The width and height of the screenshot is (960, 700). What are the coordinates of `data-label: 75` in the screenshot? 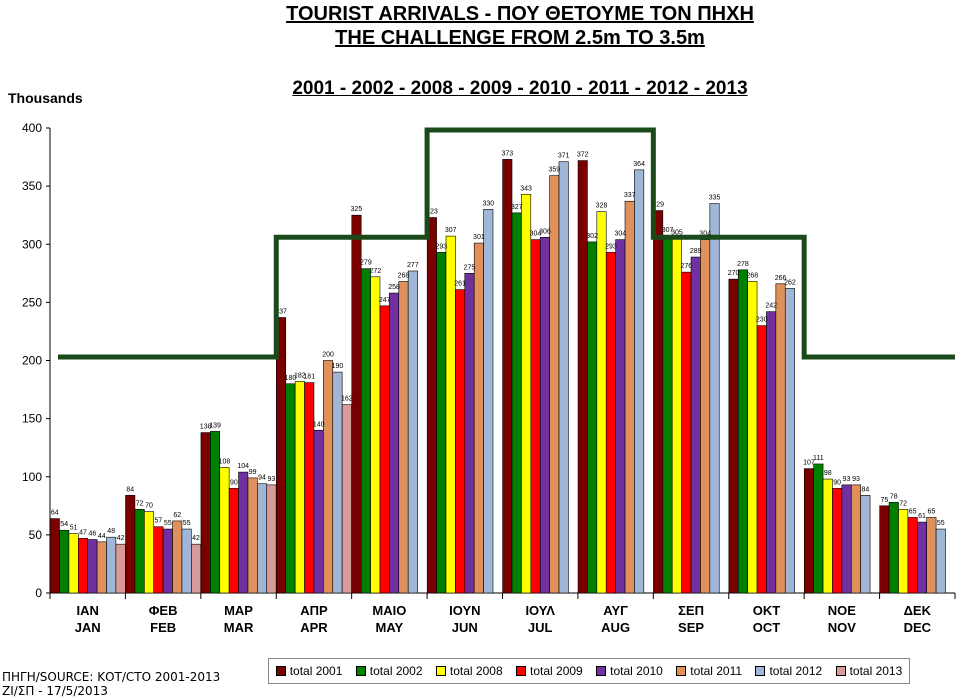 It's located at (884, 500).